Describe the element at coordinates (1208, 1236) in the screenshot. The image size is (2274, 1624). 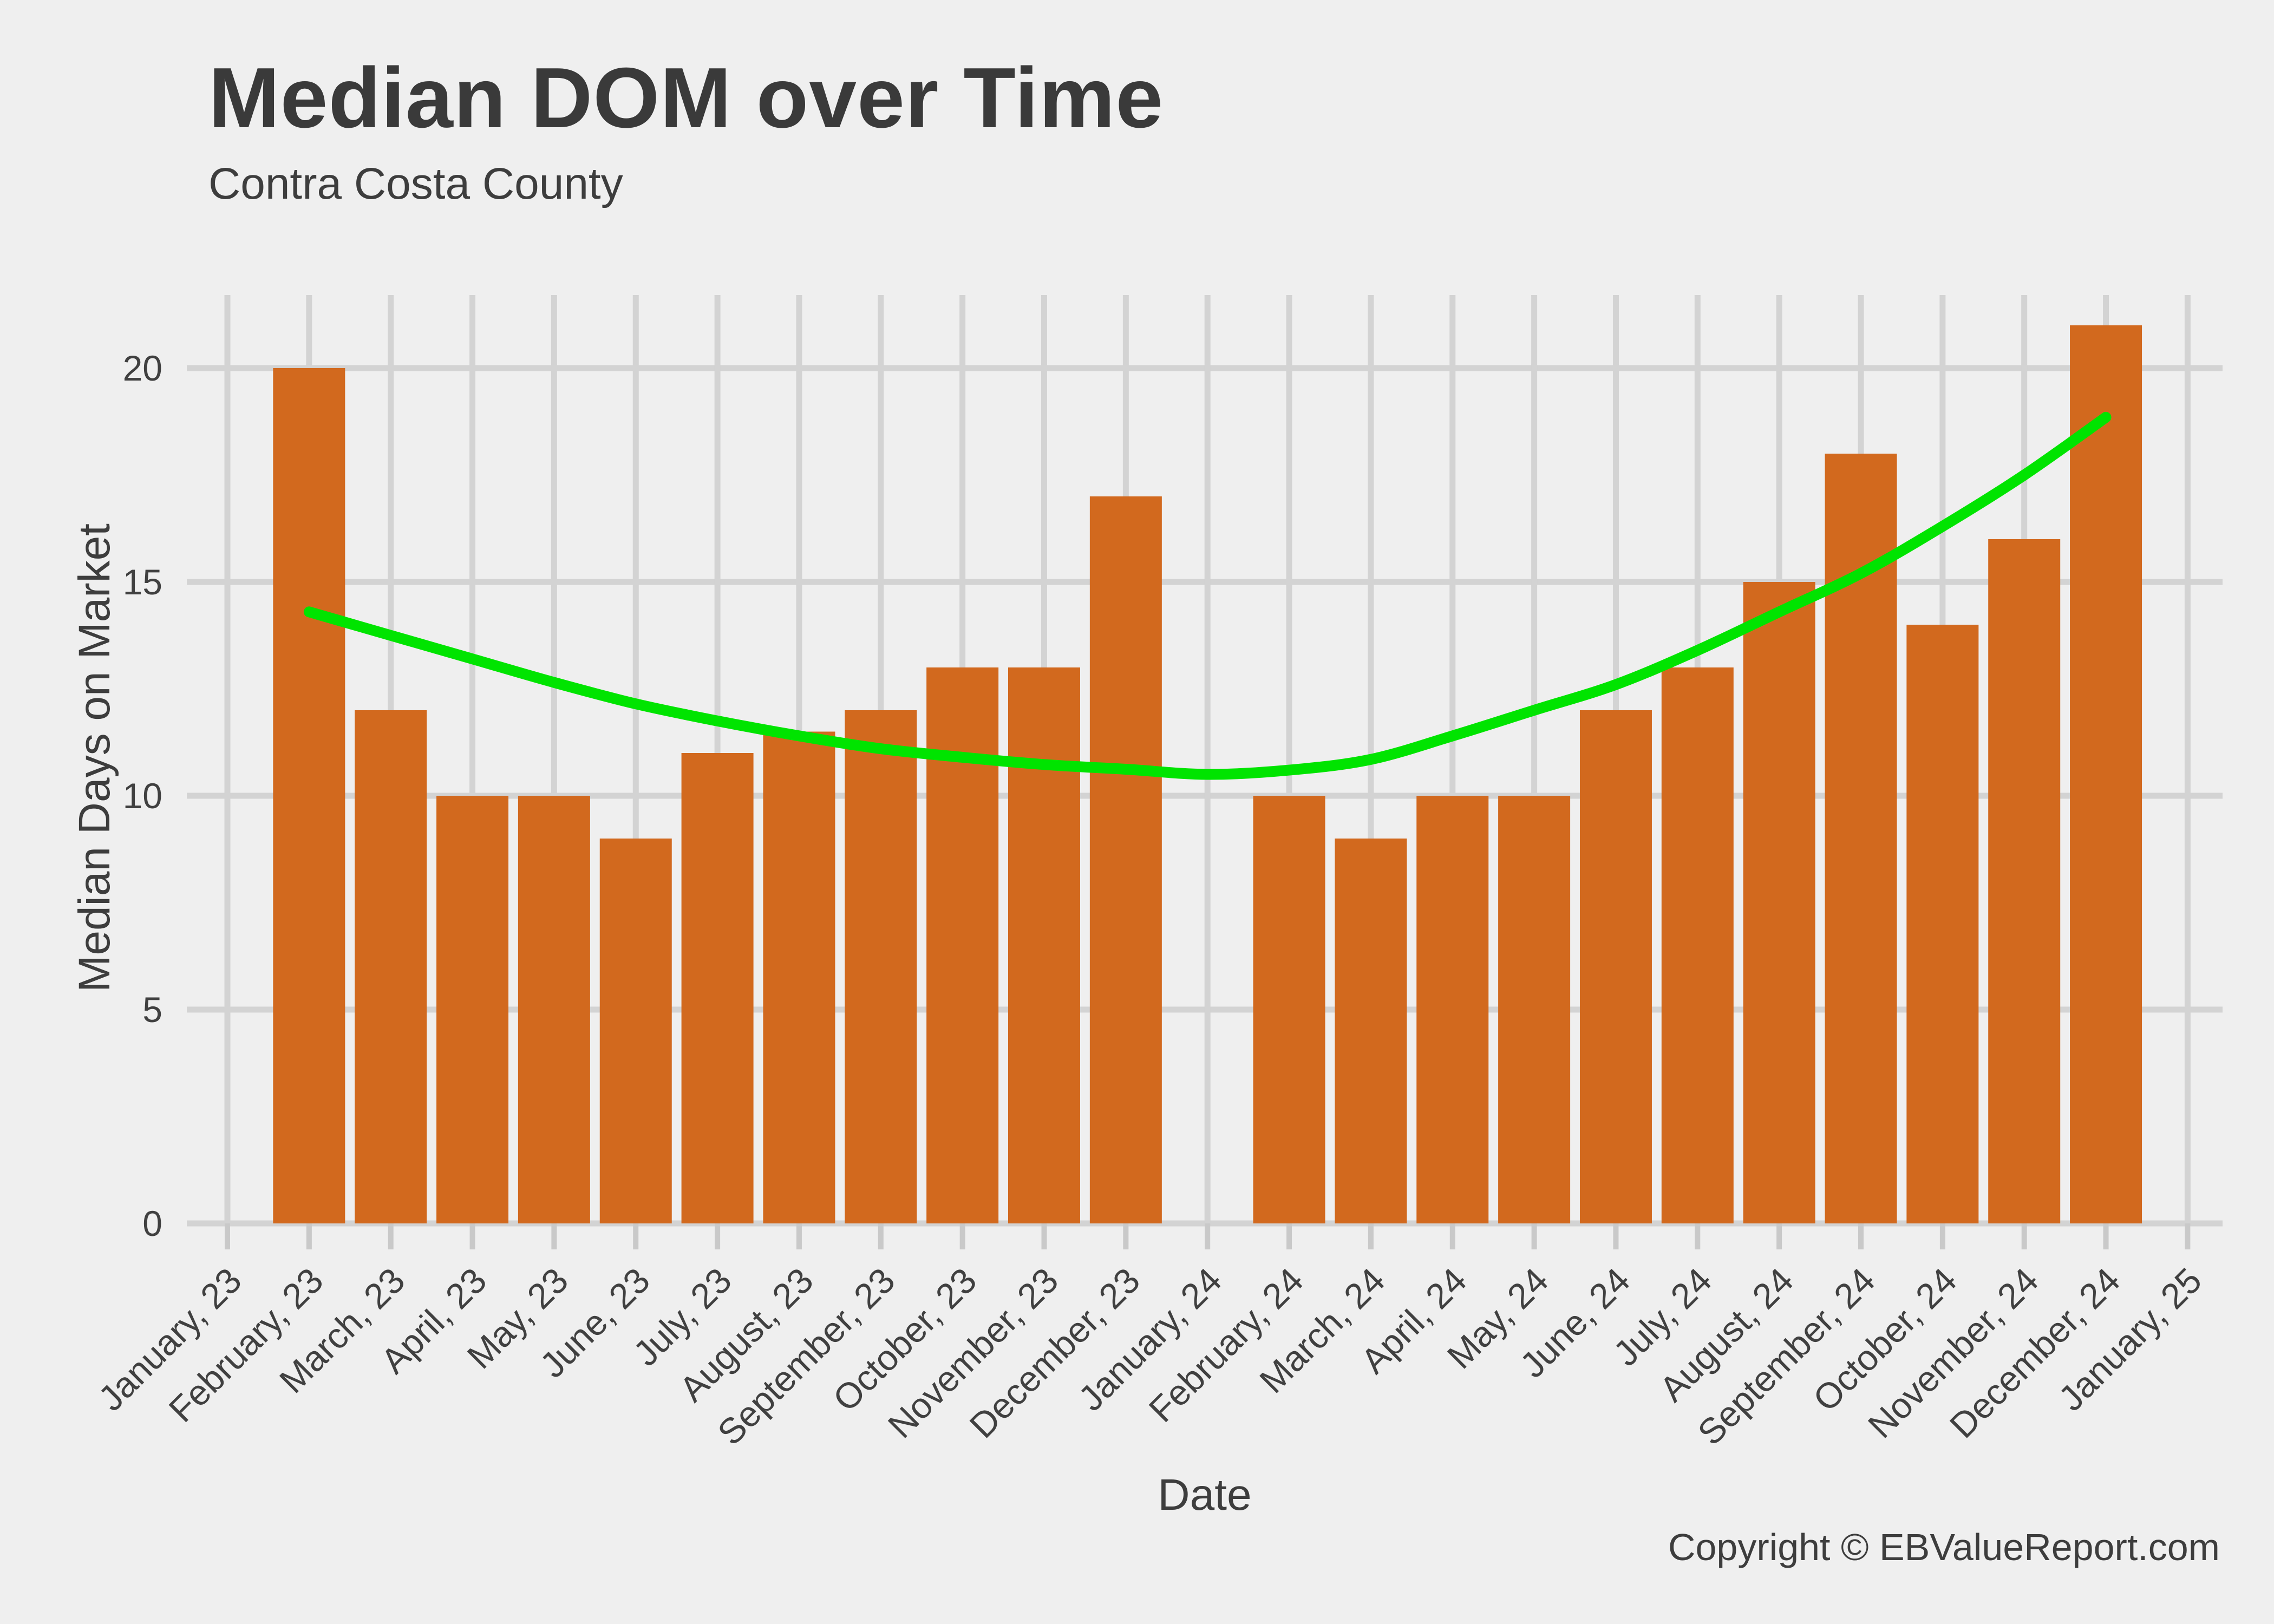
I see `x-tick-marks` at that location.